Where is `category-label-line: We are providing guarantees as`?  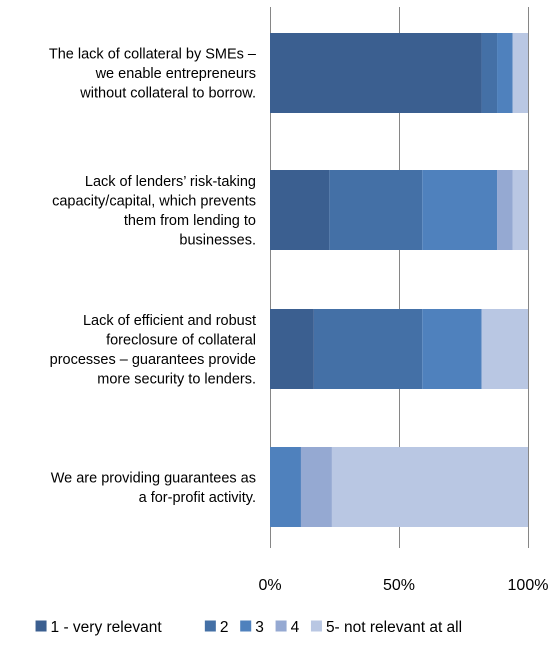 category-label-line: We are providing guarantees as is located at coordinates (153, 478).